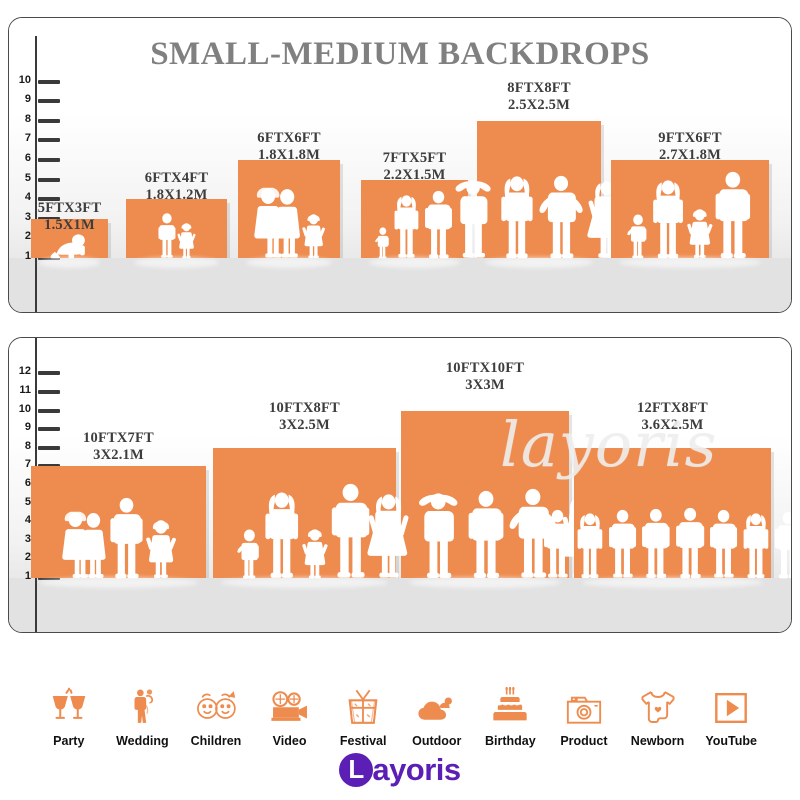 The image size is (800, 800). What do you see at coordinates (27, 501) in the screenshot?
I see `y-axis-tick-label: 5` at bounding box center [27, 501].